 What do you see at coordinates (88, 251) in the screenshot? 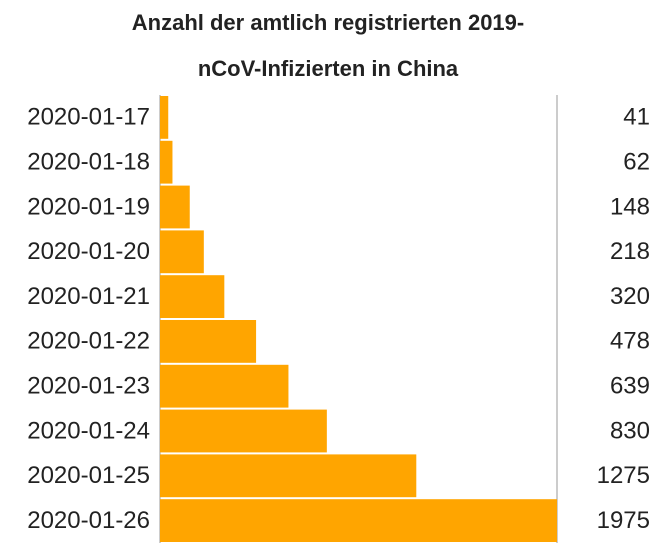
I see `y-tick-label: 2020-01-20` at bounding box center [88, 251].